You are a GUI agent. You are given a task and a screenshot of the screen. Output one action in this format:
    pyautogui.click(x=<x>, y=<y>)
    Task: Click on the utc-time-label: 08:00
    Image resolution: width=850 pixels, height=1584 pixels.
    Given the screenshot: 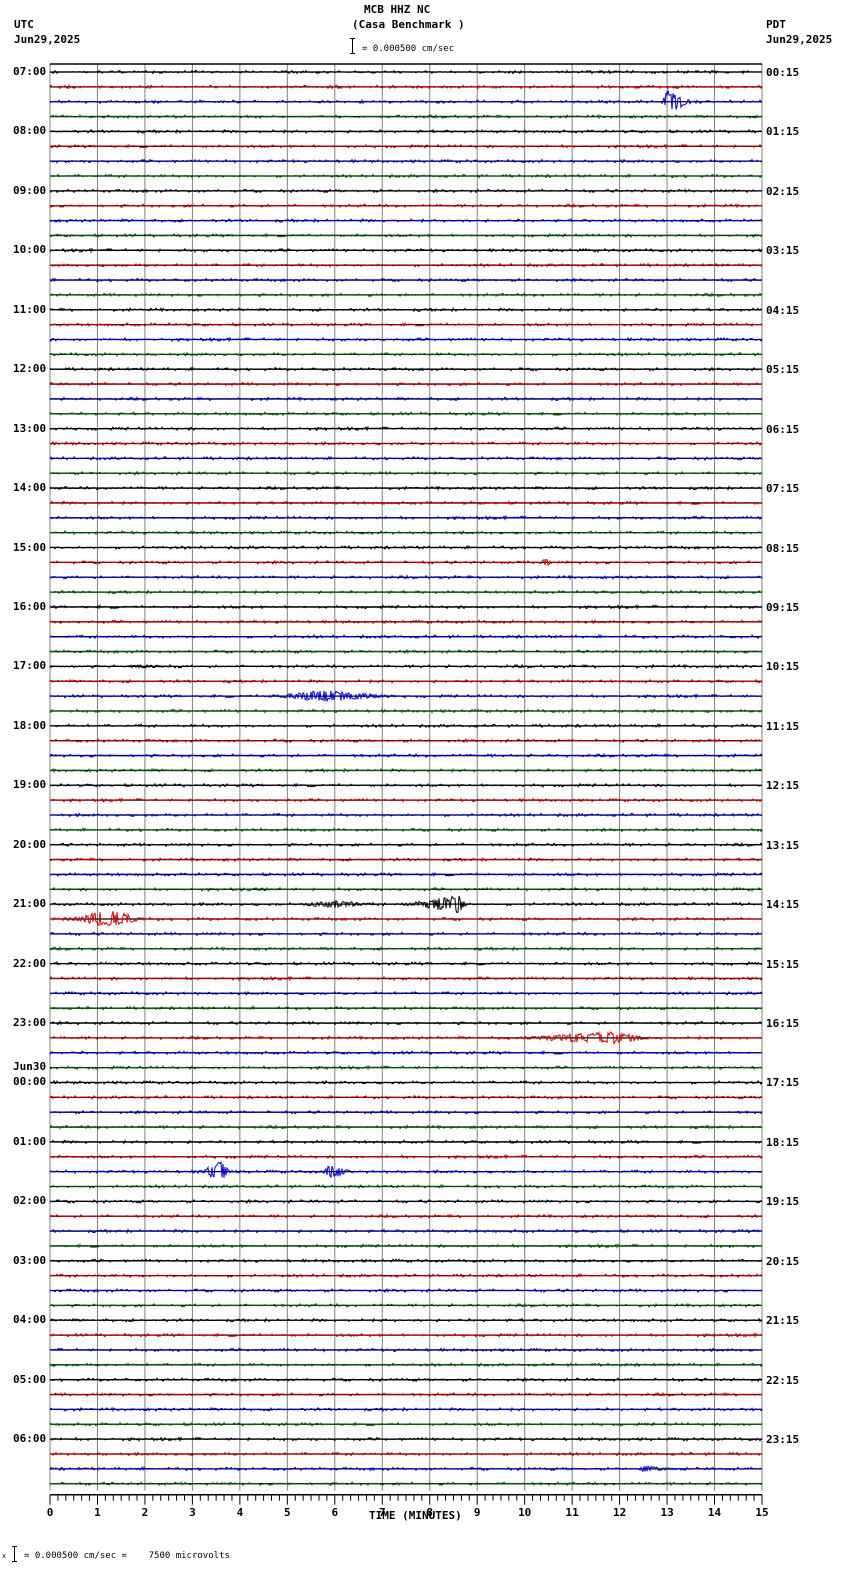 What is the action you would take?
    pyautogui.click(x=30, y=131)
    